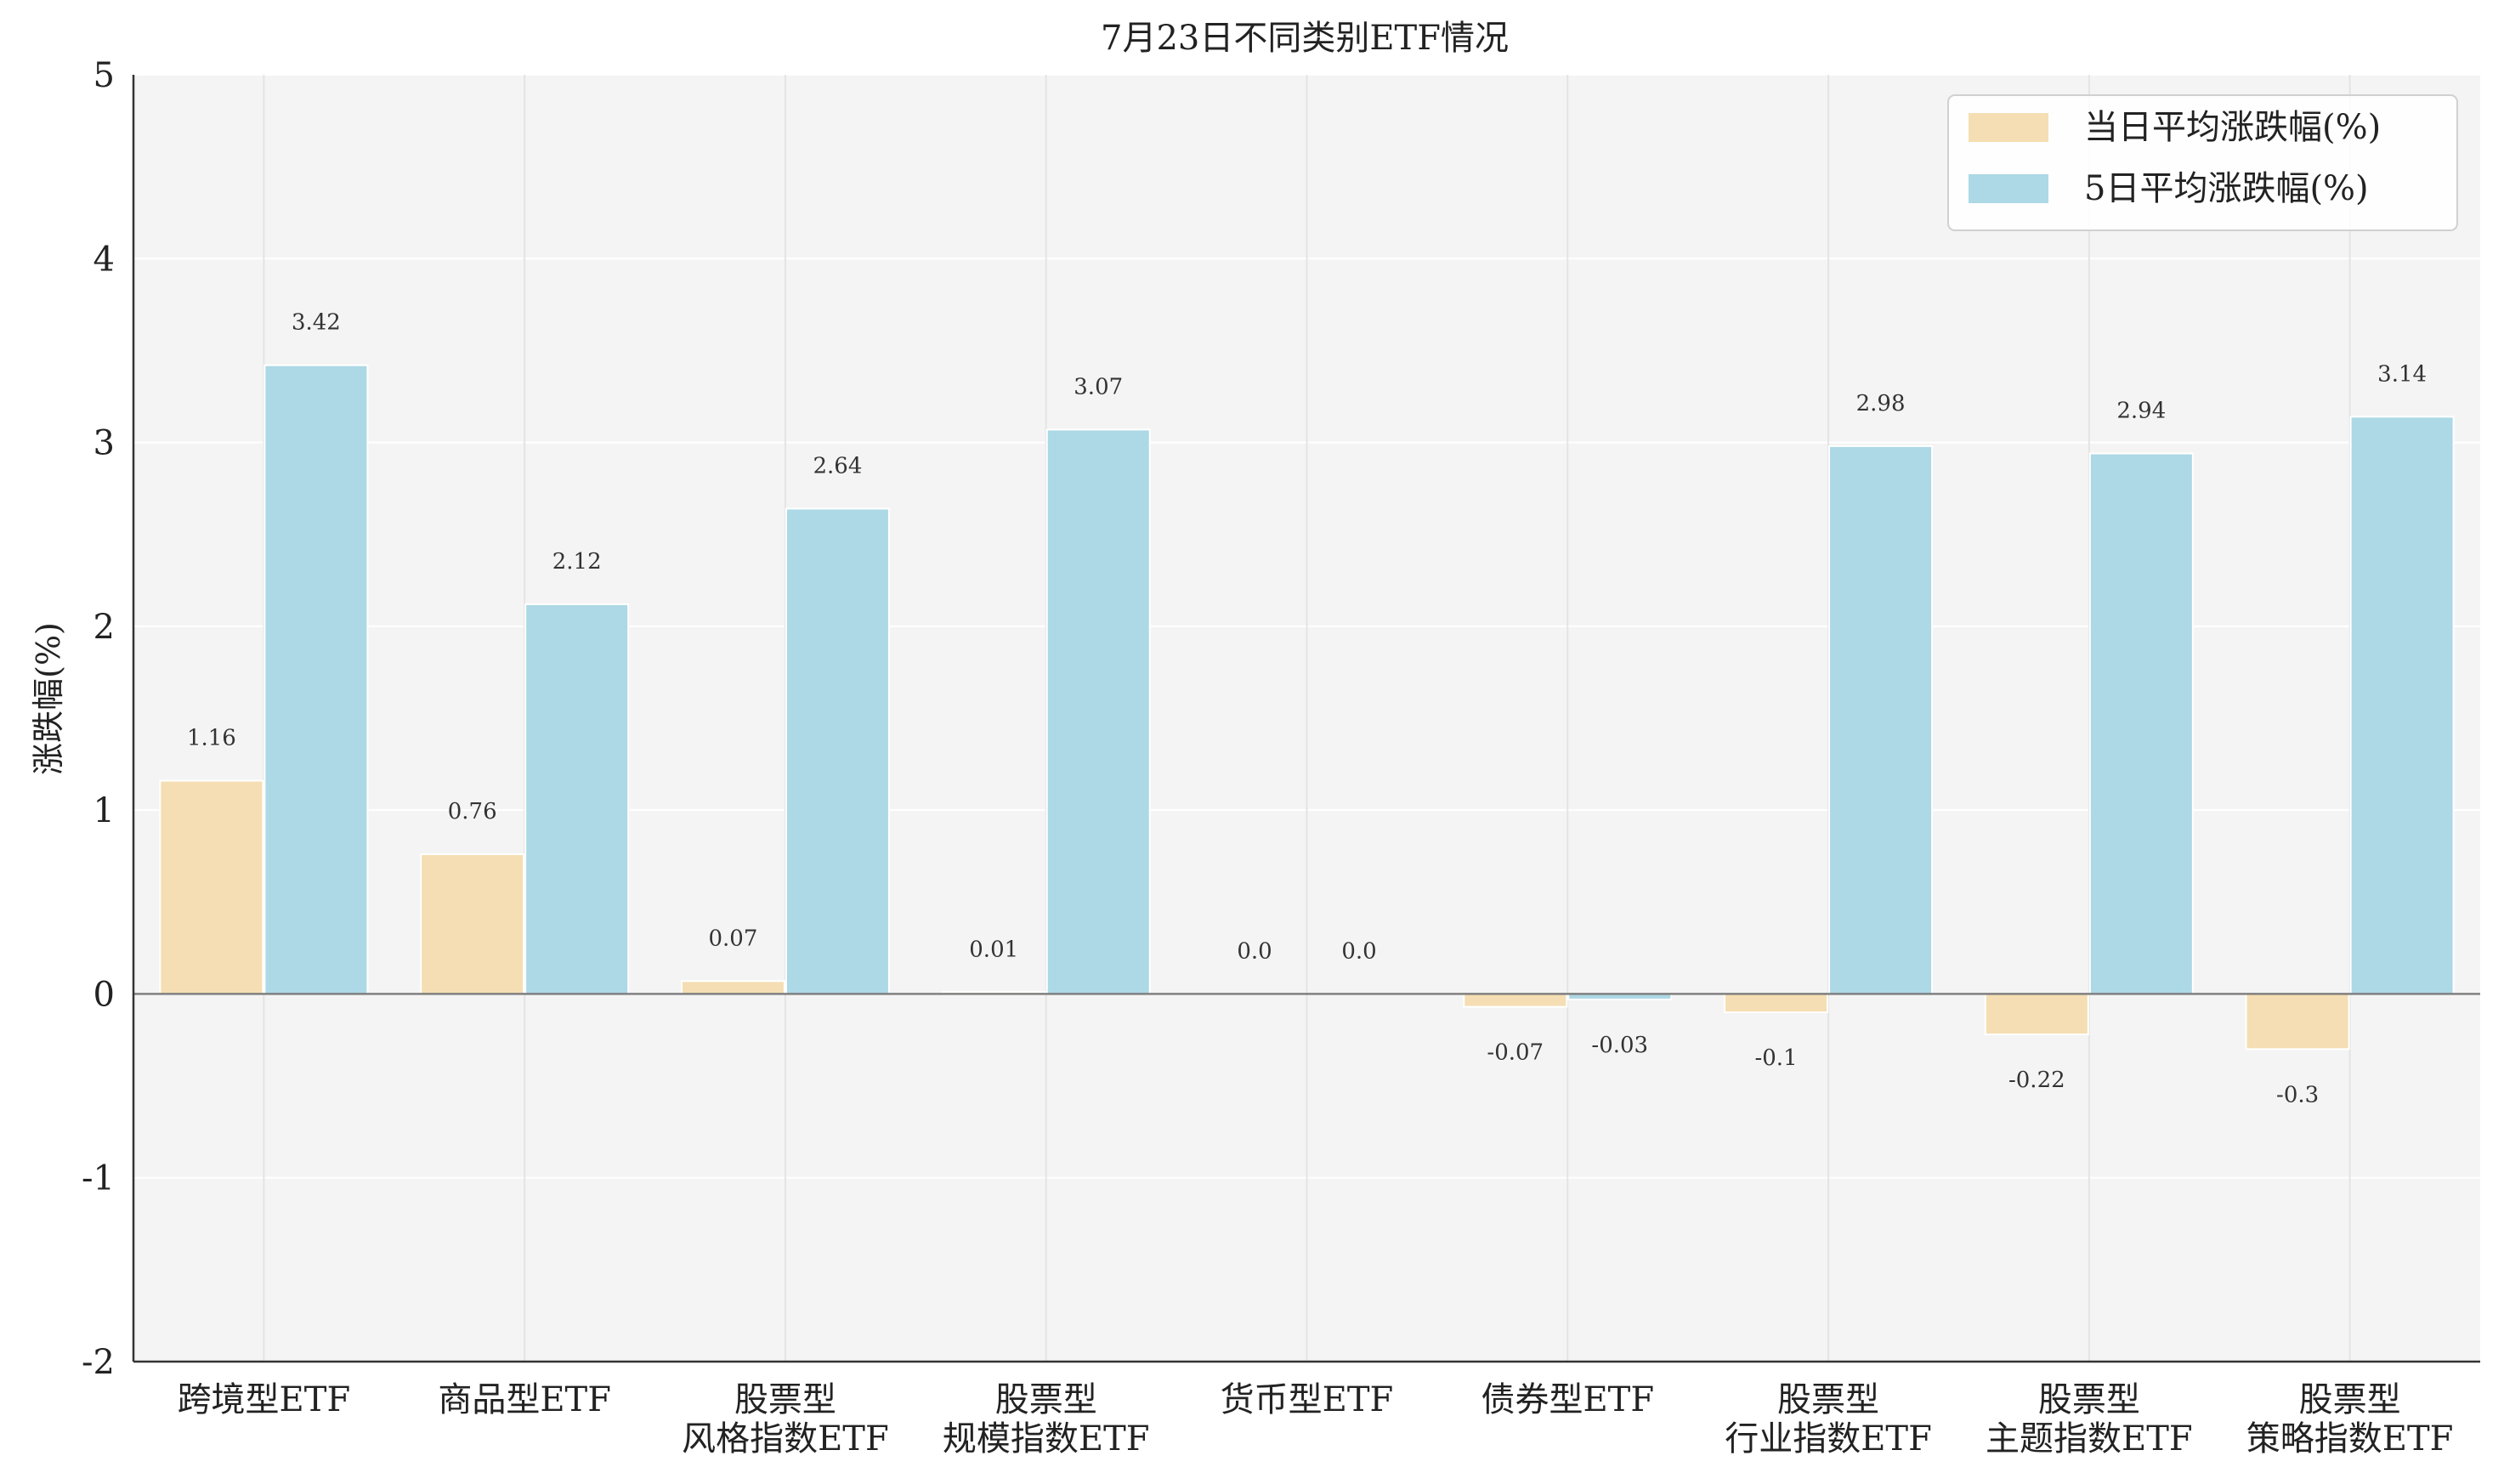 Image resolution: width=2504 pixels, height=1484 pixels. Describe the element at coordinates (2350, 1439) in the screenshot. I see `x-tick-label: 策略指数ETF` at that location.